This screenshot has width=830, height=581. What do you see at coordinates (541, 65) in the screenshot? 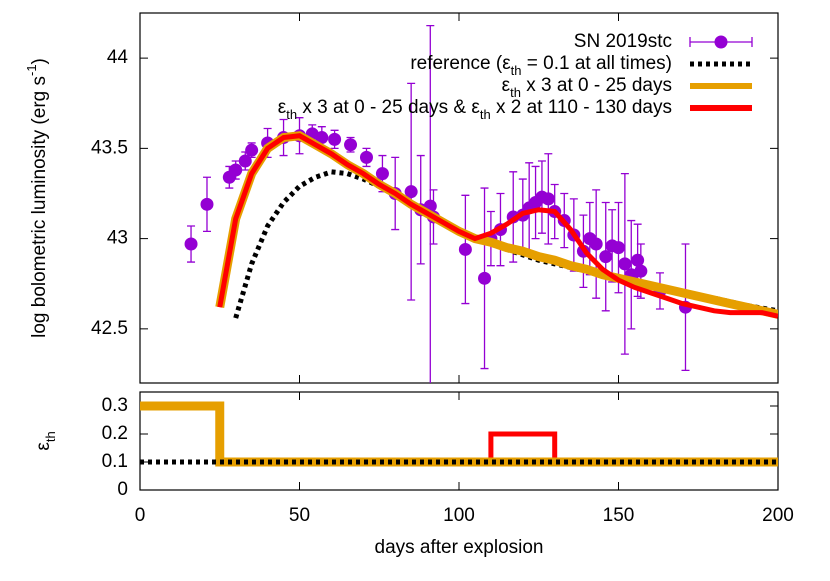
I see `legend-label: reference (εth = 0.1 at all times)` at bounding box center [541, 65].